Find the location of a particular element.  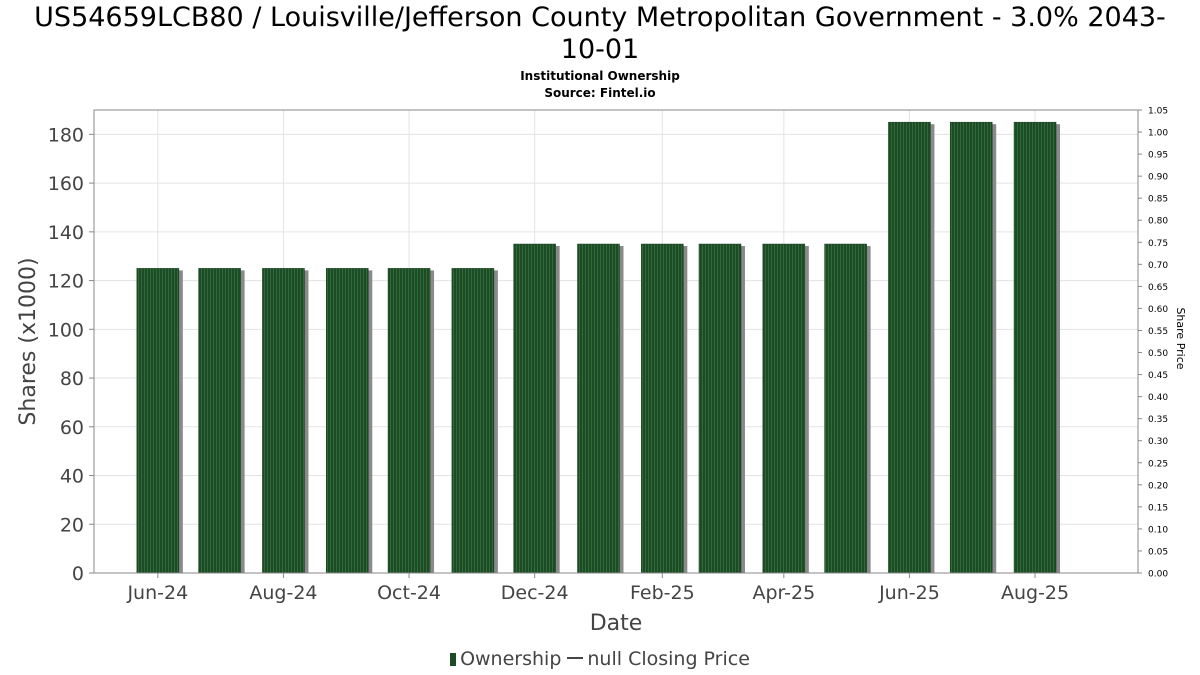

y2-axis-title: Share Price is located at coordinates (1180, 338).